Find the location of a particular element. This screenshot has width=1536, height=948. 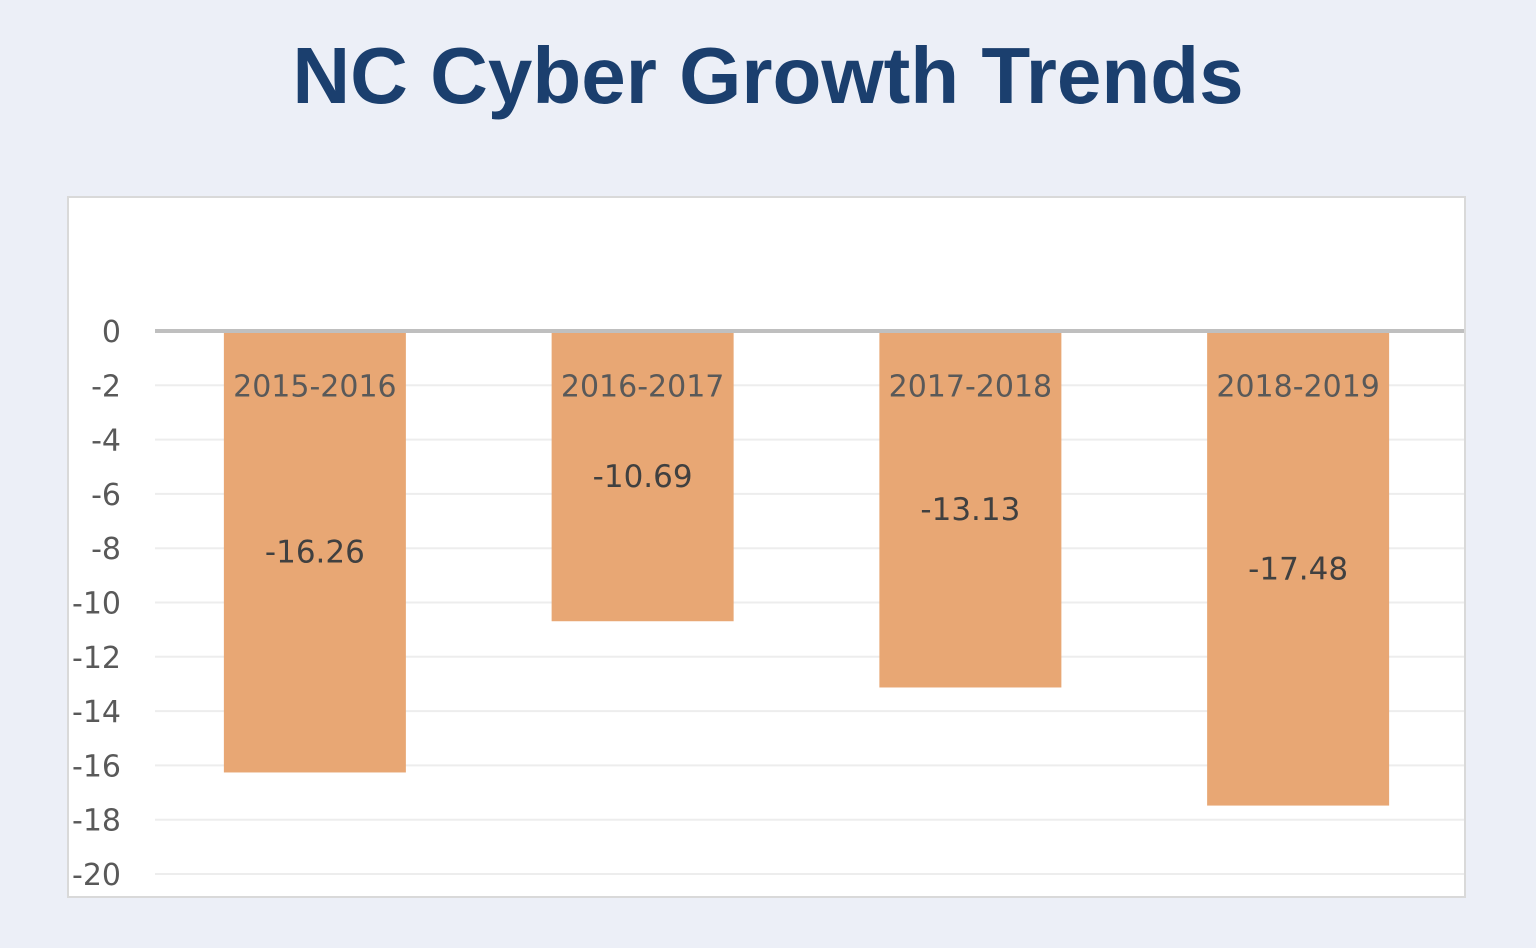

data-label: -16.26 is located at coordinates (315, 553).